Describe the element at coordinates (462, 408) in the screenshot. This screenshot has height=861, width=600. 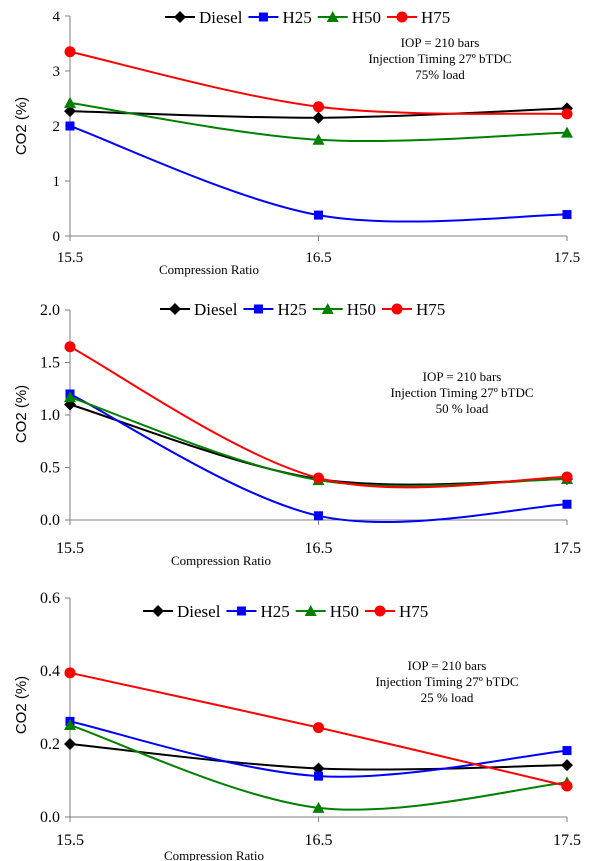
I see `annotation-line: 50 % load` at that location.